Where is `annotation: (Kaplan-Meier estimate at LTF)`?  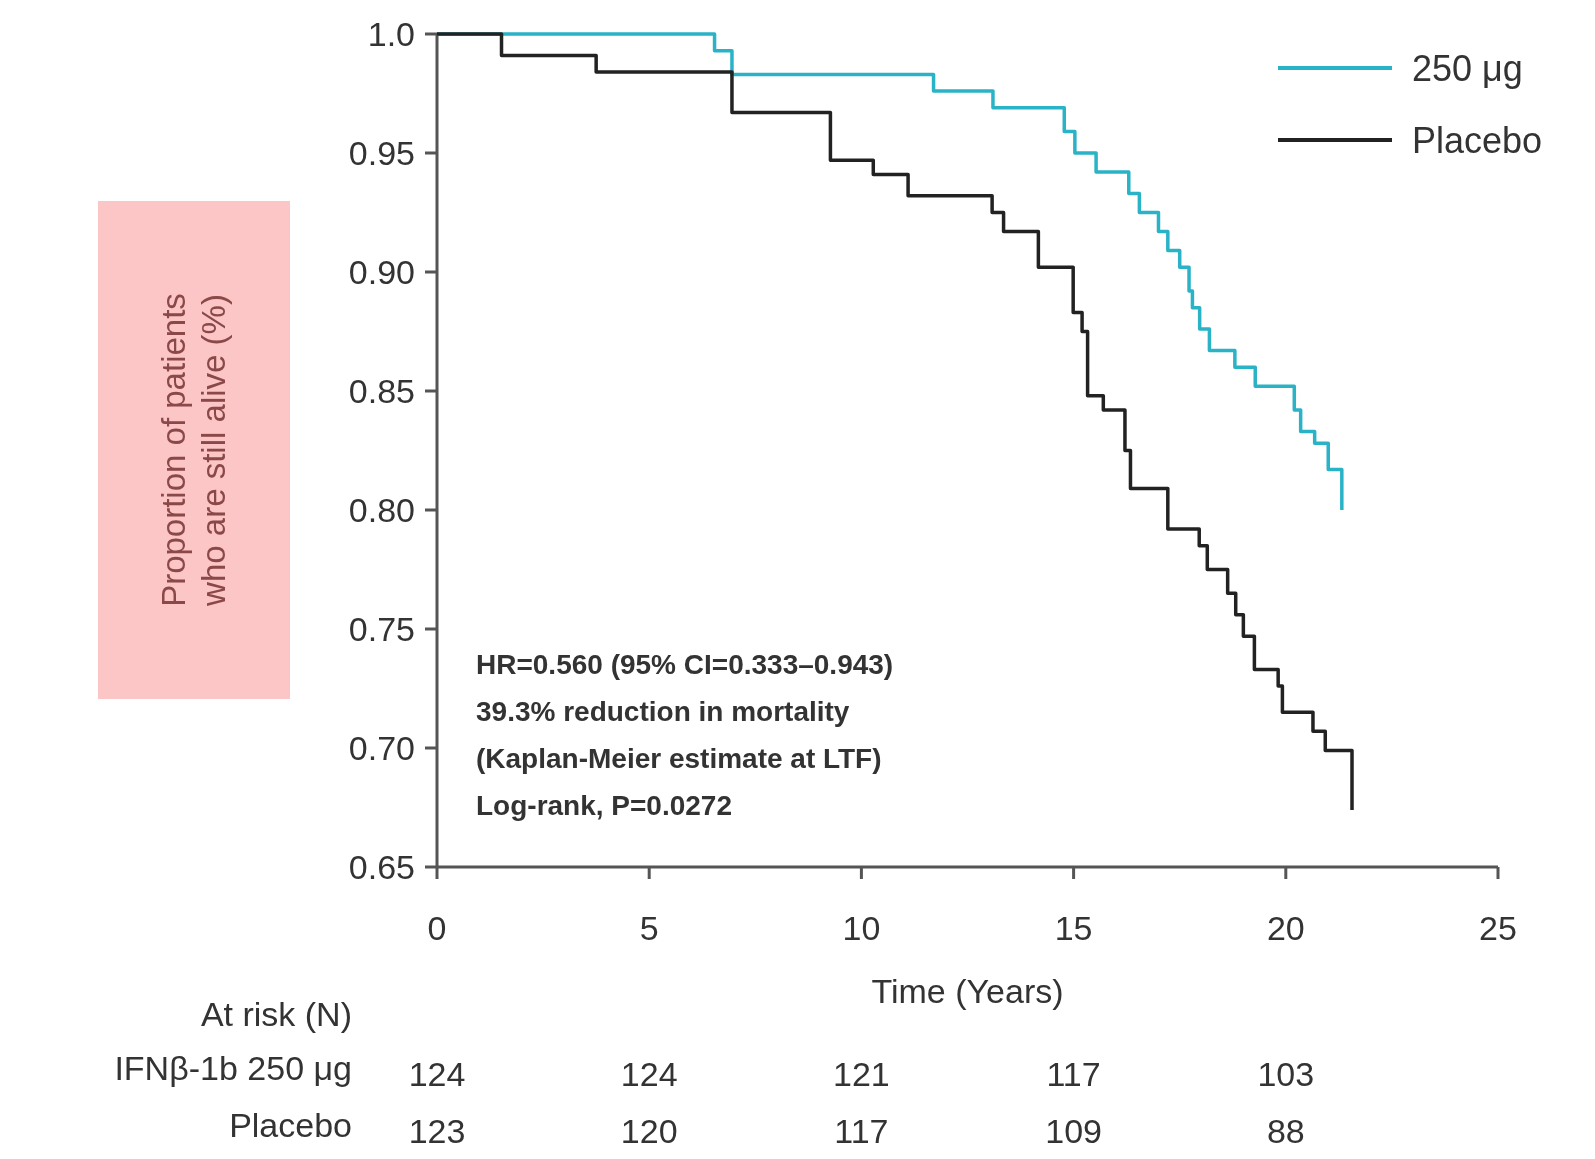
annotation: (Kaplan-Meier estimate at LTF) is located at coordinates (679, 758).